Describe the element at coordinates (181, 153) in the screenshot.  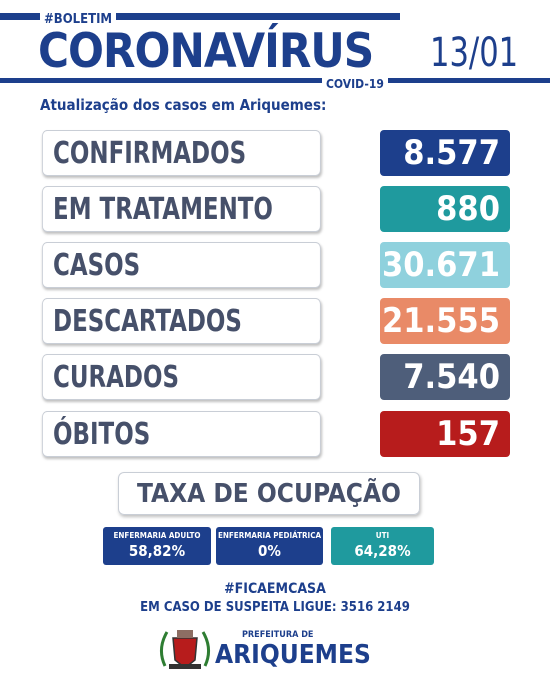
I see `case-label: CONFIRMADOS` at that location.